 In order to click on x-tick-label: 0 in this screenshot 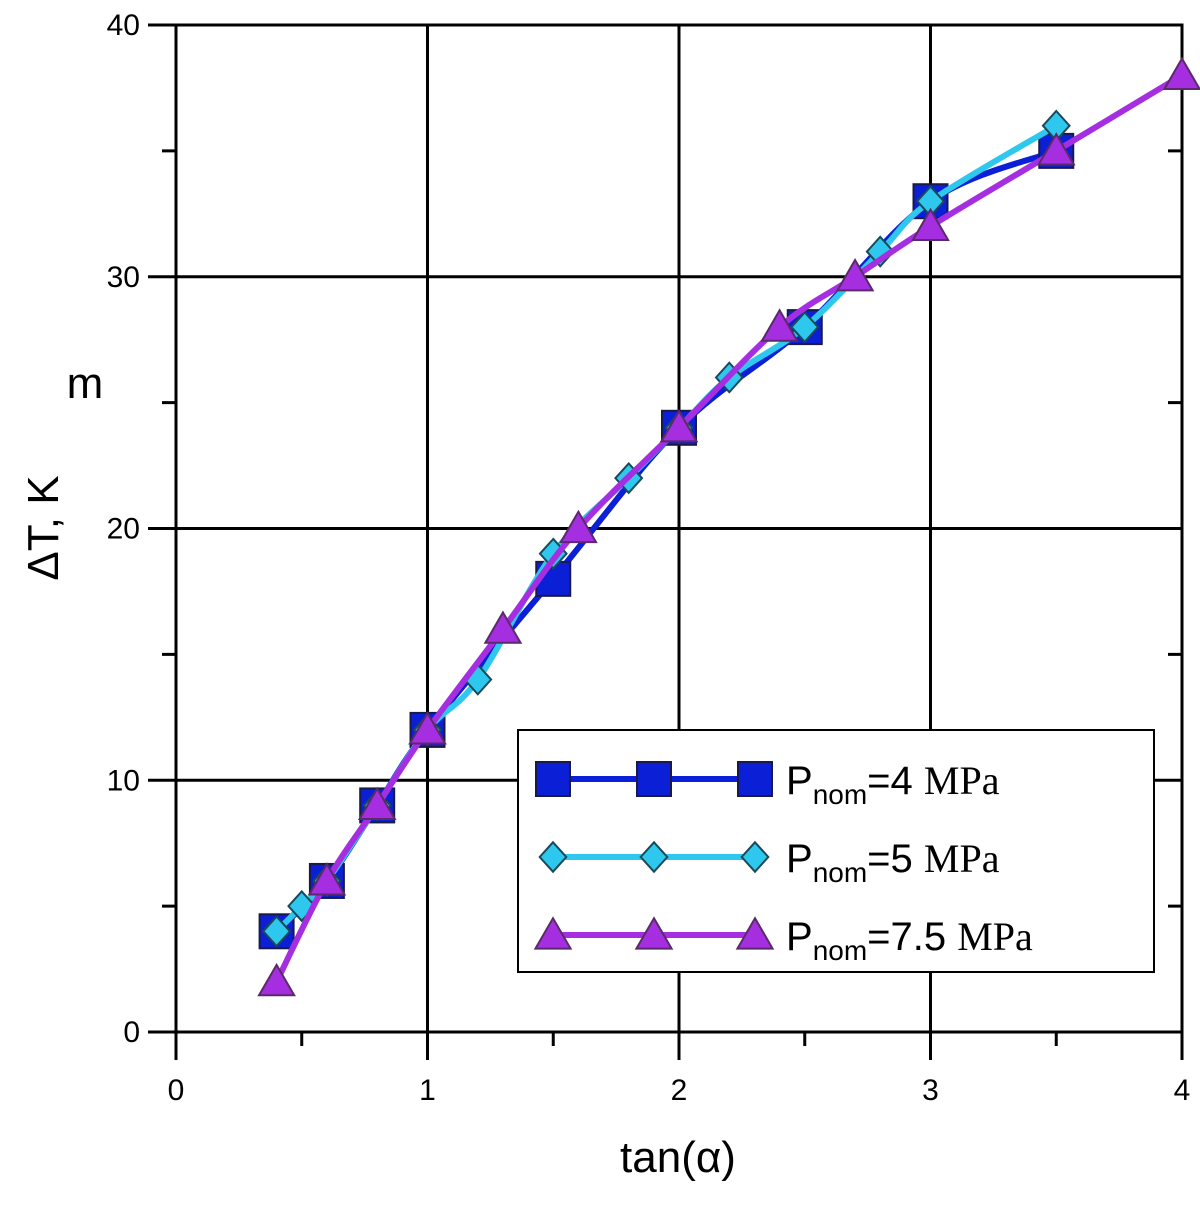, I will do `click(176, 1090)`.